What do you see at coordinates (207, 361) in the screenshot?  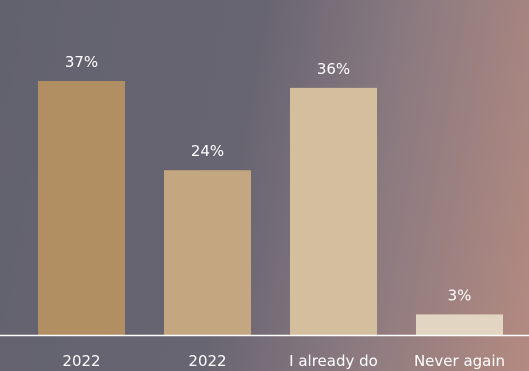 I see `category-label-2: 2022` at bounding box center [207, 361].